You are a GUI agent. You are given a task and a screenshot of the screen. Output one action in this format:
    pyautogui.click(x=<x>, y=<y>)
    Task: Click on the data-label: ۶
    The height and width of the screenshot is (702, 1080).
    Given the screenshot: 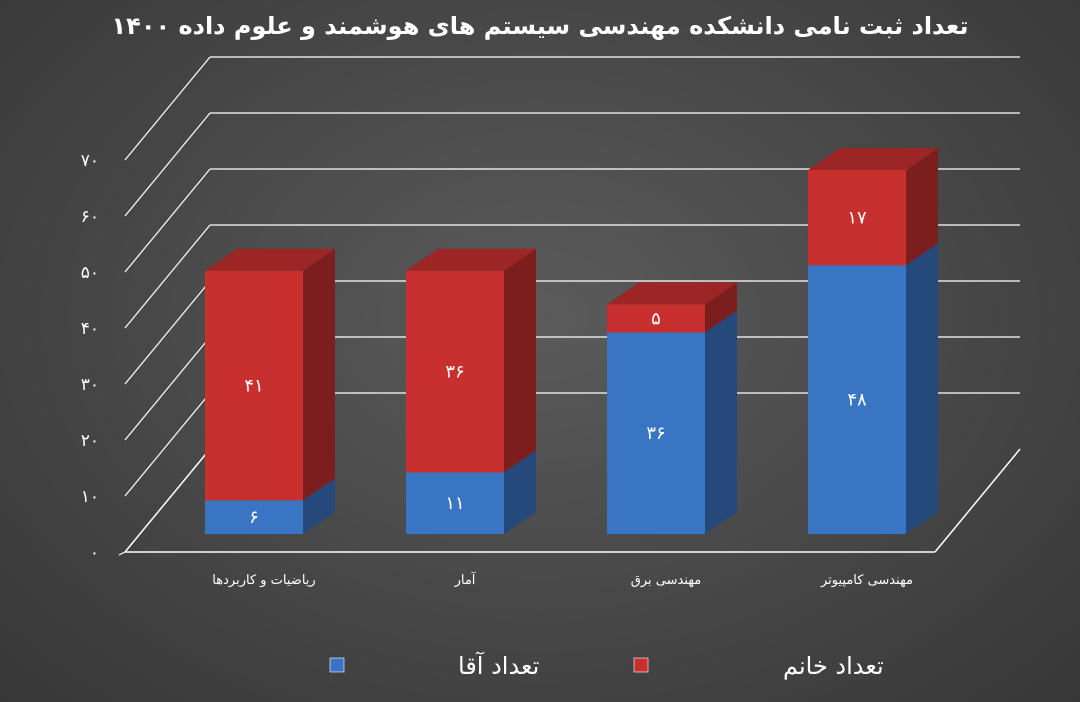 What is the action you would take?
    pyautogui.click(x=254, y=517)
    